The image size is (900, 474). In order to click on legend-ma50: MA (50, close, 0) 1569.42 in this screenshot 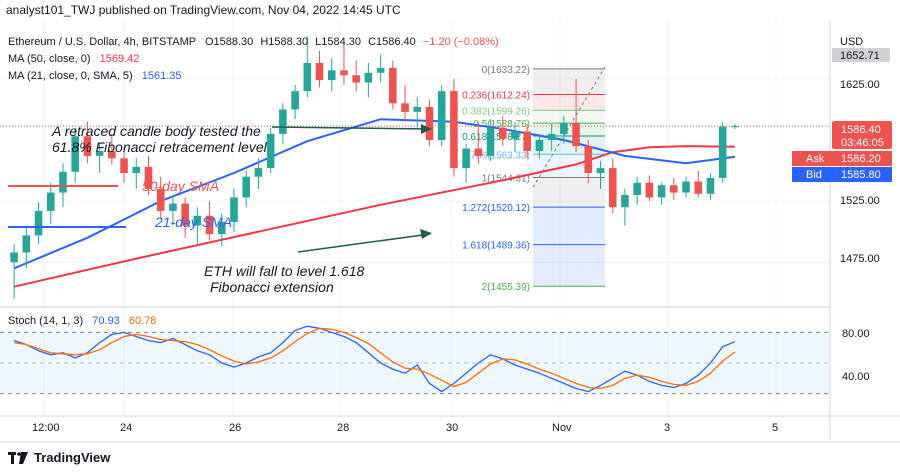, I will do `click(73, 59)`.